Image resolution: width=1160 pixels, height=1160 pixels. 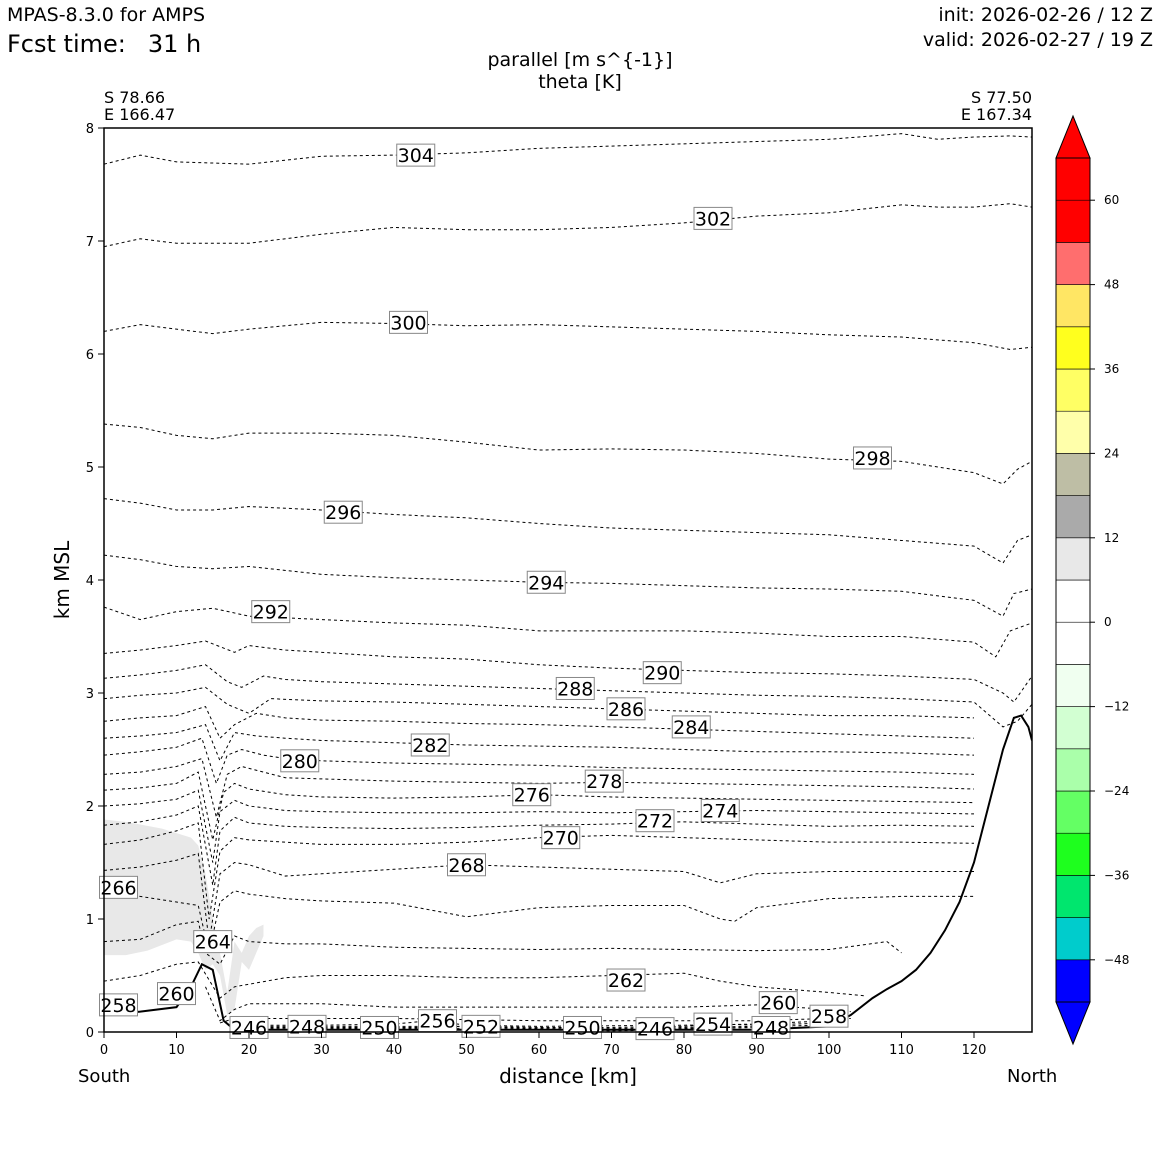 What do you see at coordinates (430, 746) in the screenshot?
I see `contour-label-282: 282` at bounding box center [430, 746].